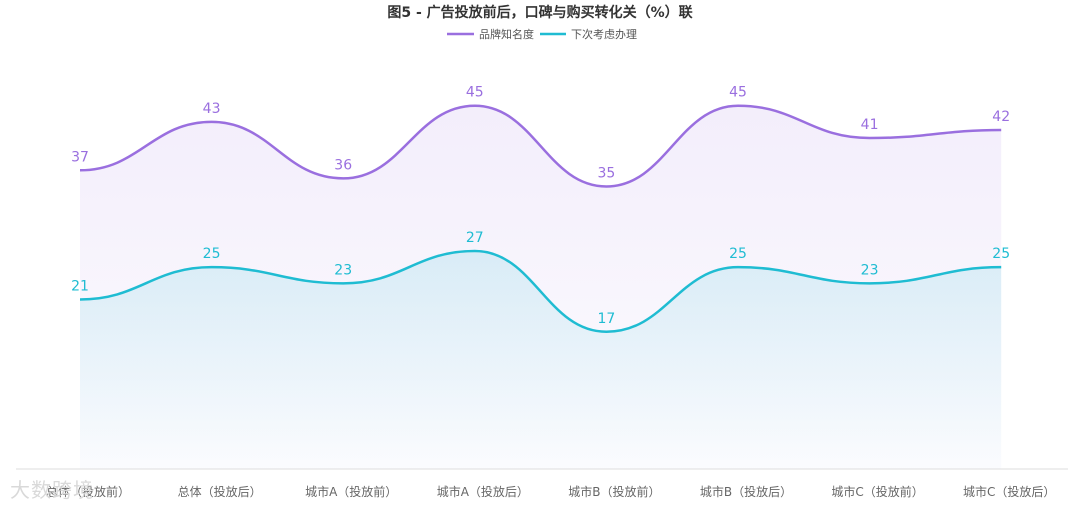  I want to click on data-label-s0-4: 35, so click(606, 173).